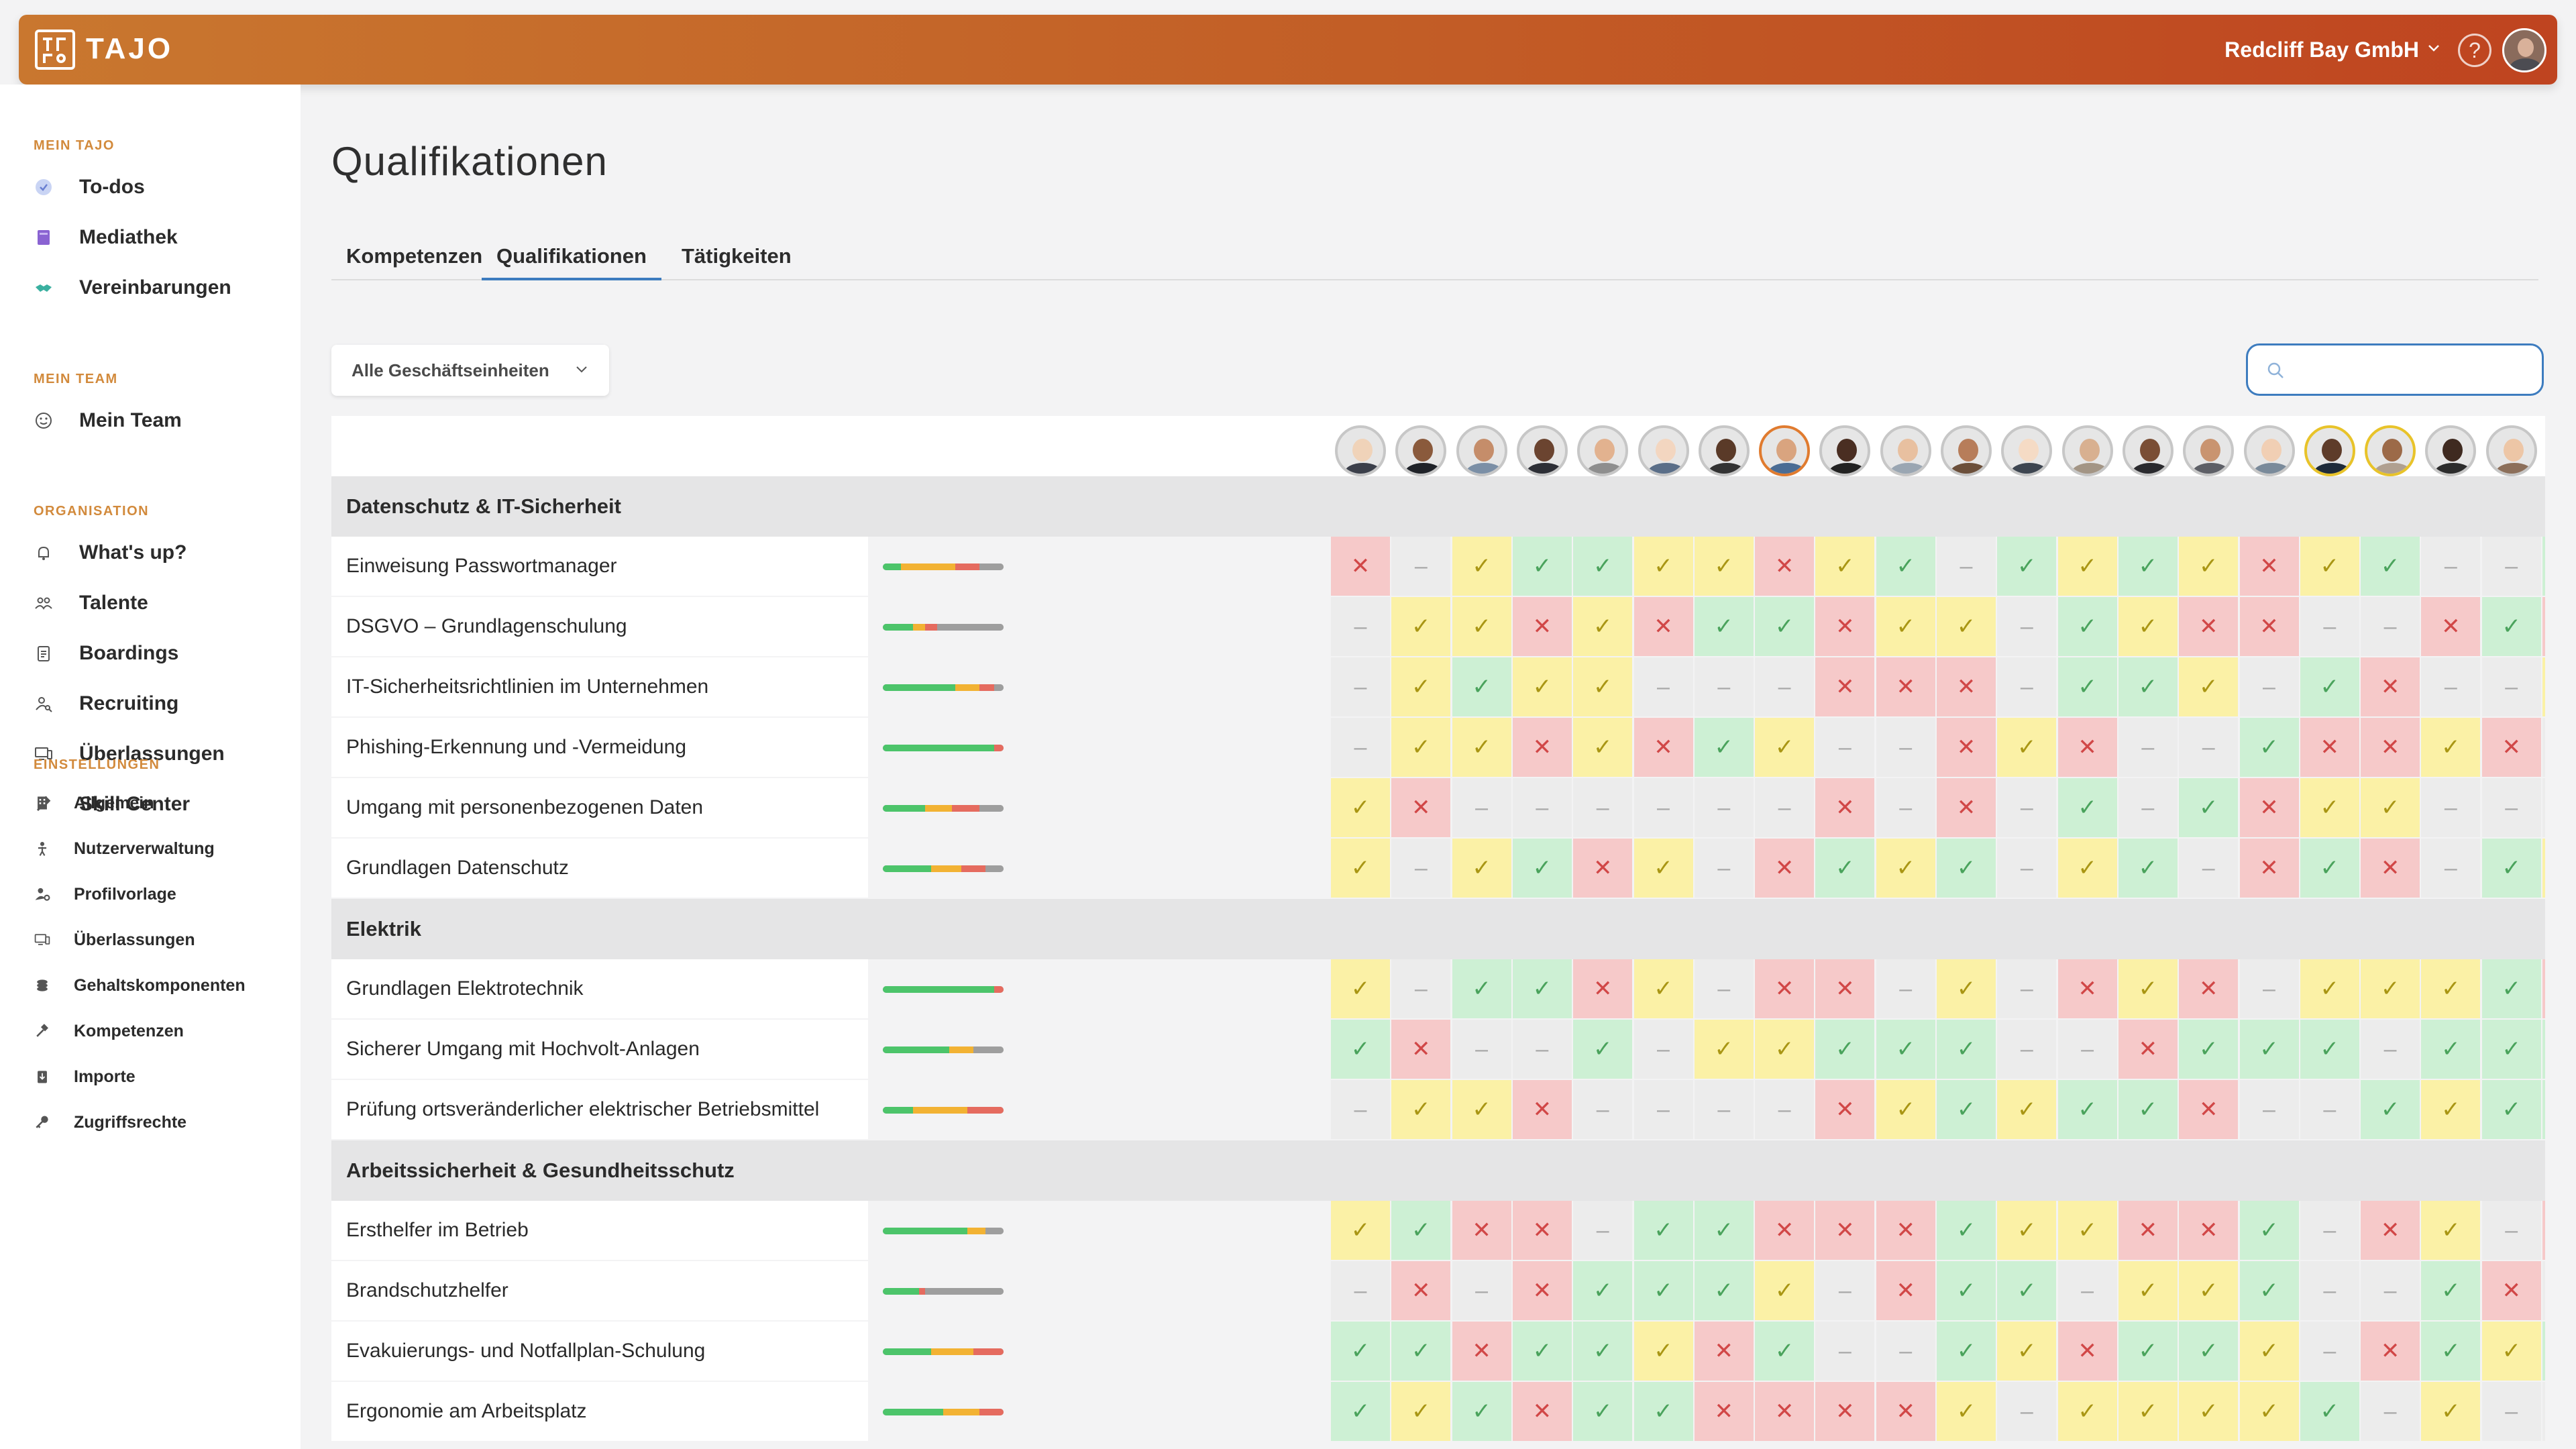 This screenshot has width=2576, height=1449. I want to click on sidebar-item: Nutzerverwaltung, so click(161, 848).